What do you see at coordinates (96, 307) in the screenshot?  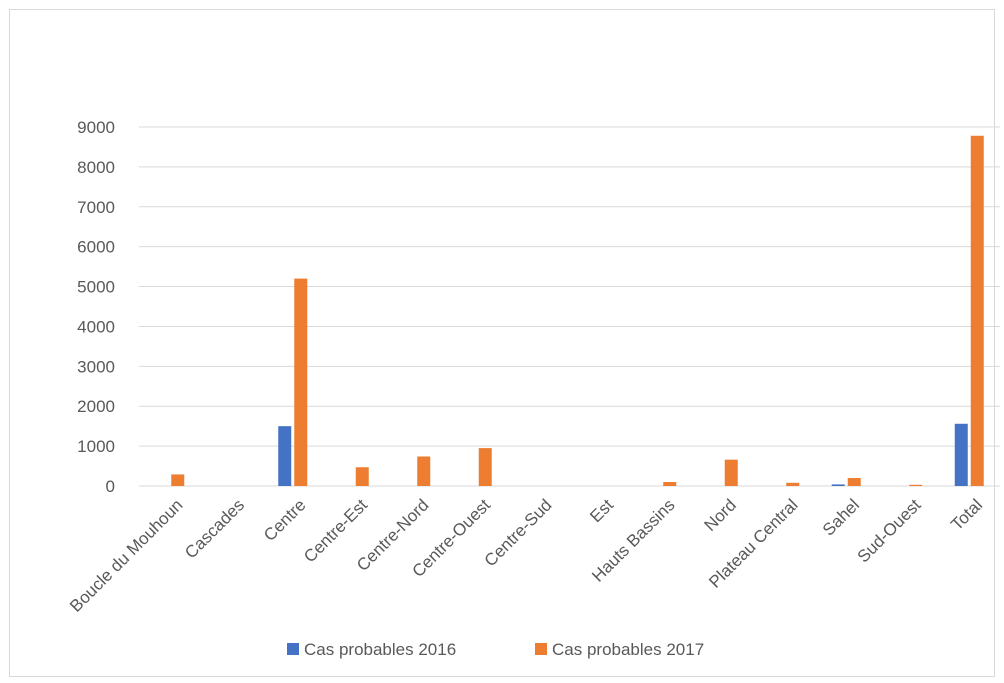 I see `y-axis: 0 1000 2000 3000 4000 5000 6000 7000 8000 9000` at bounding box center [96, 307].